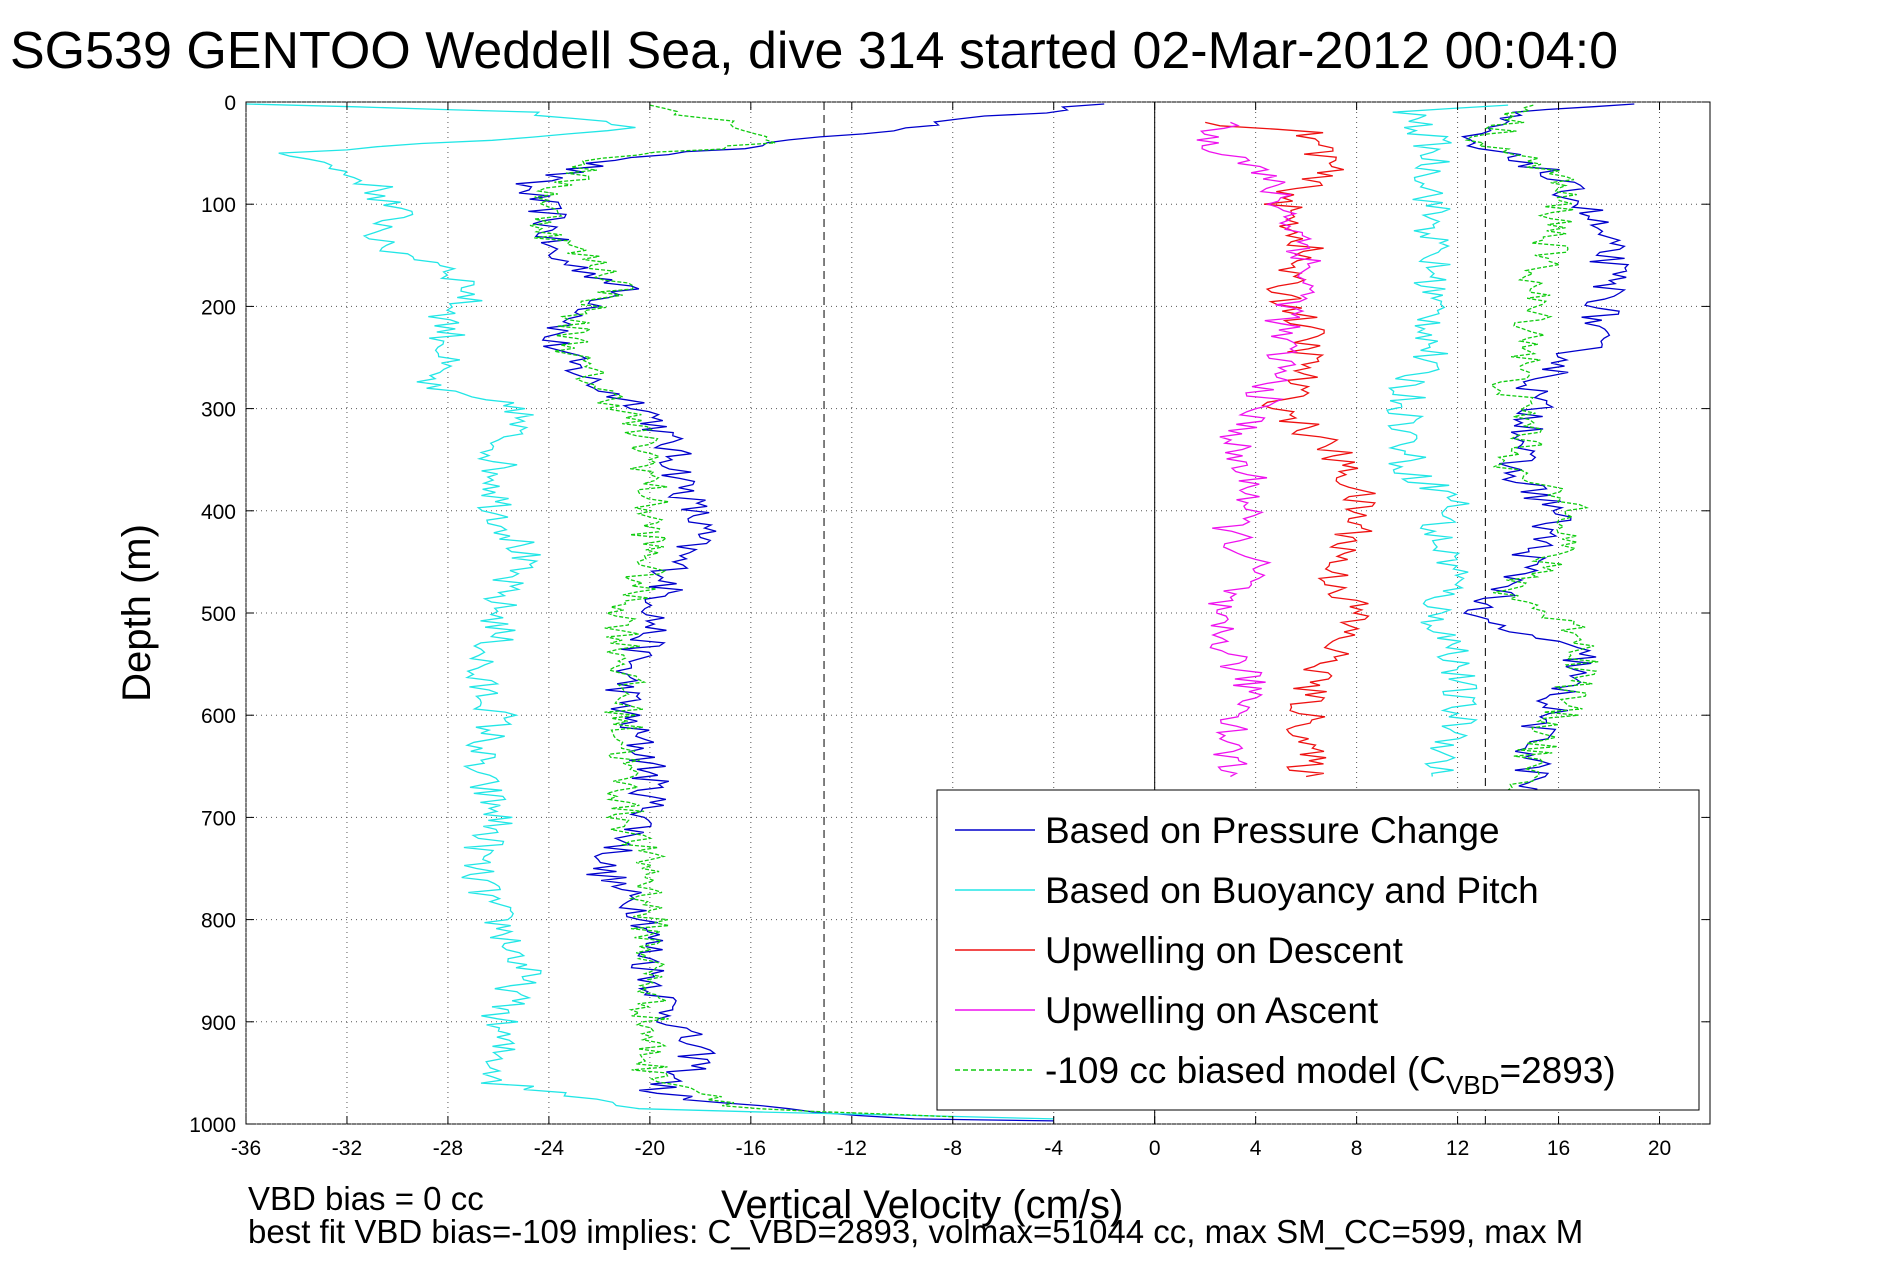 This screenshot has height=1262, width=1891. I want to click on y-axis-label: Depth (m), so click(137, 613).